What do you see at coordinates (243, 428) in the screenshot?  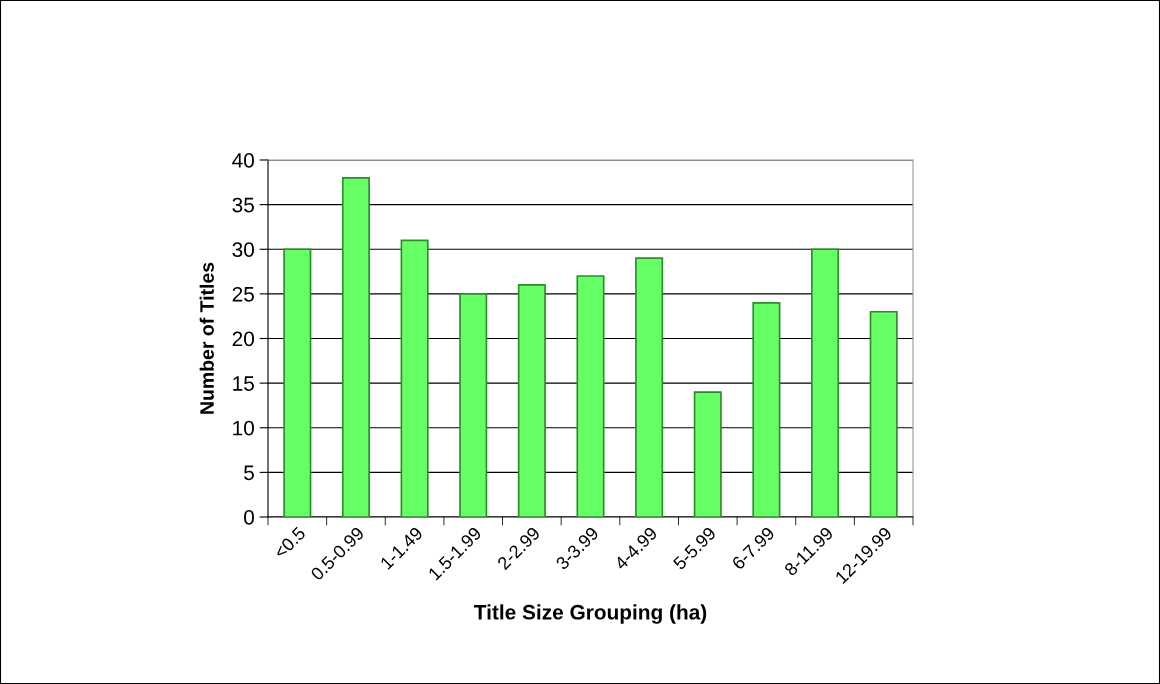 I see `y-tick-label: 10` at bounding box center [243, 428].